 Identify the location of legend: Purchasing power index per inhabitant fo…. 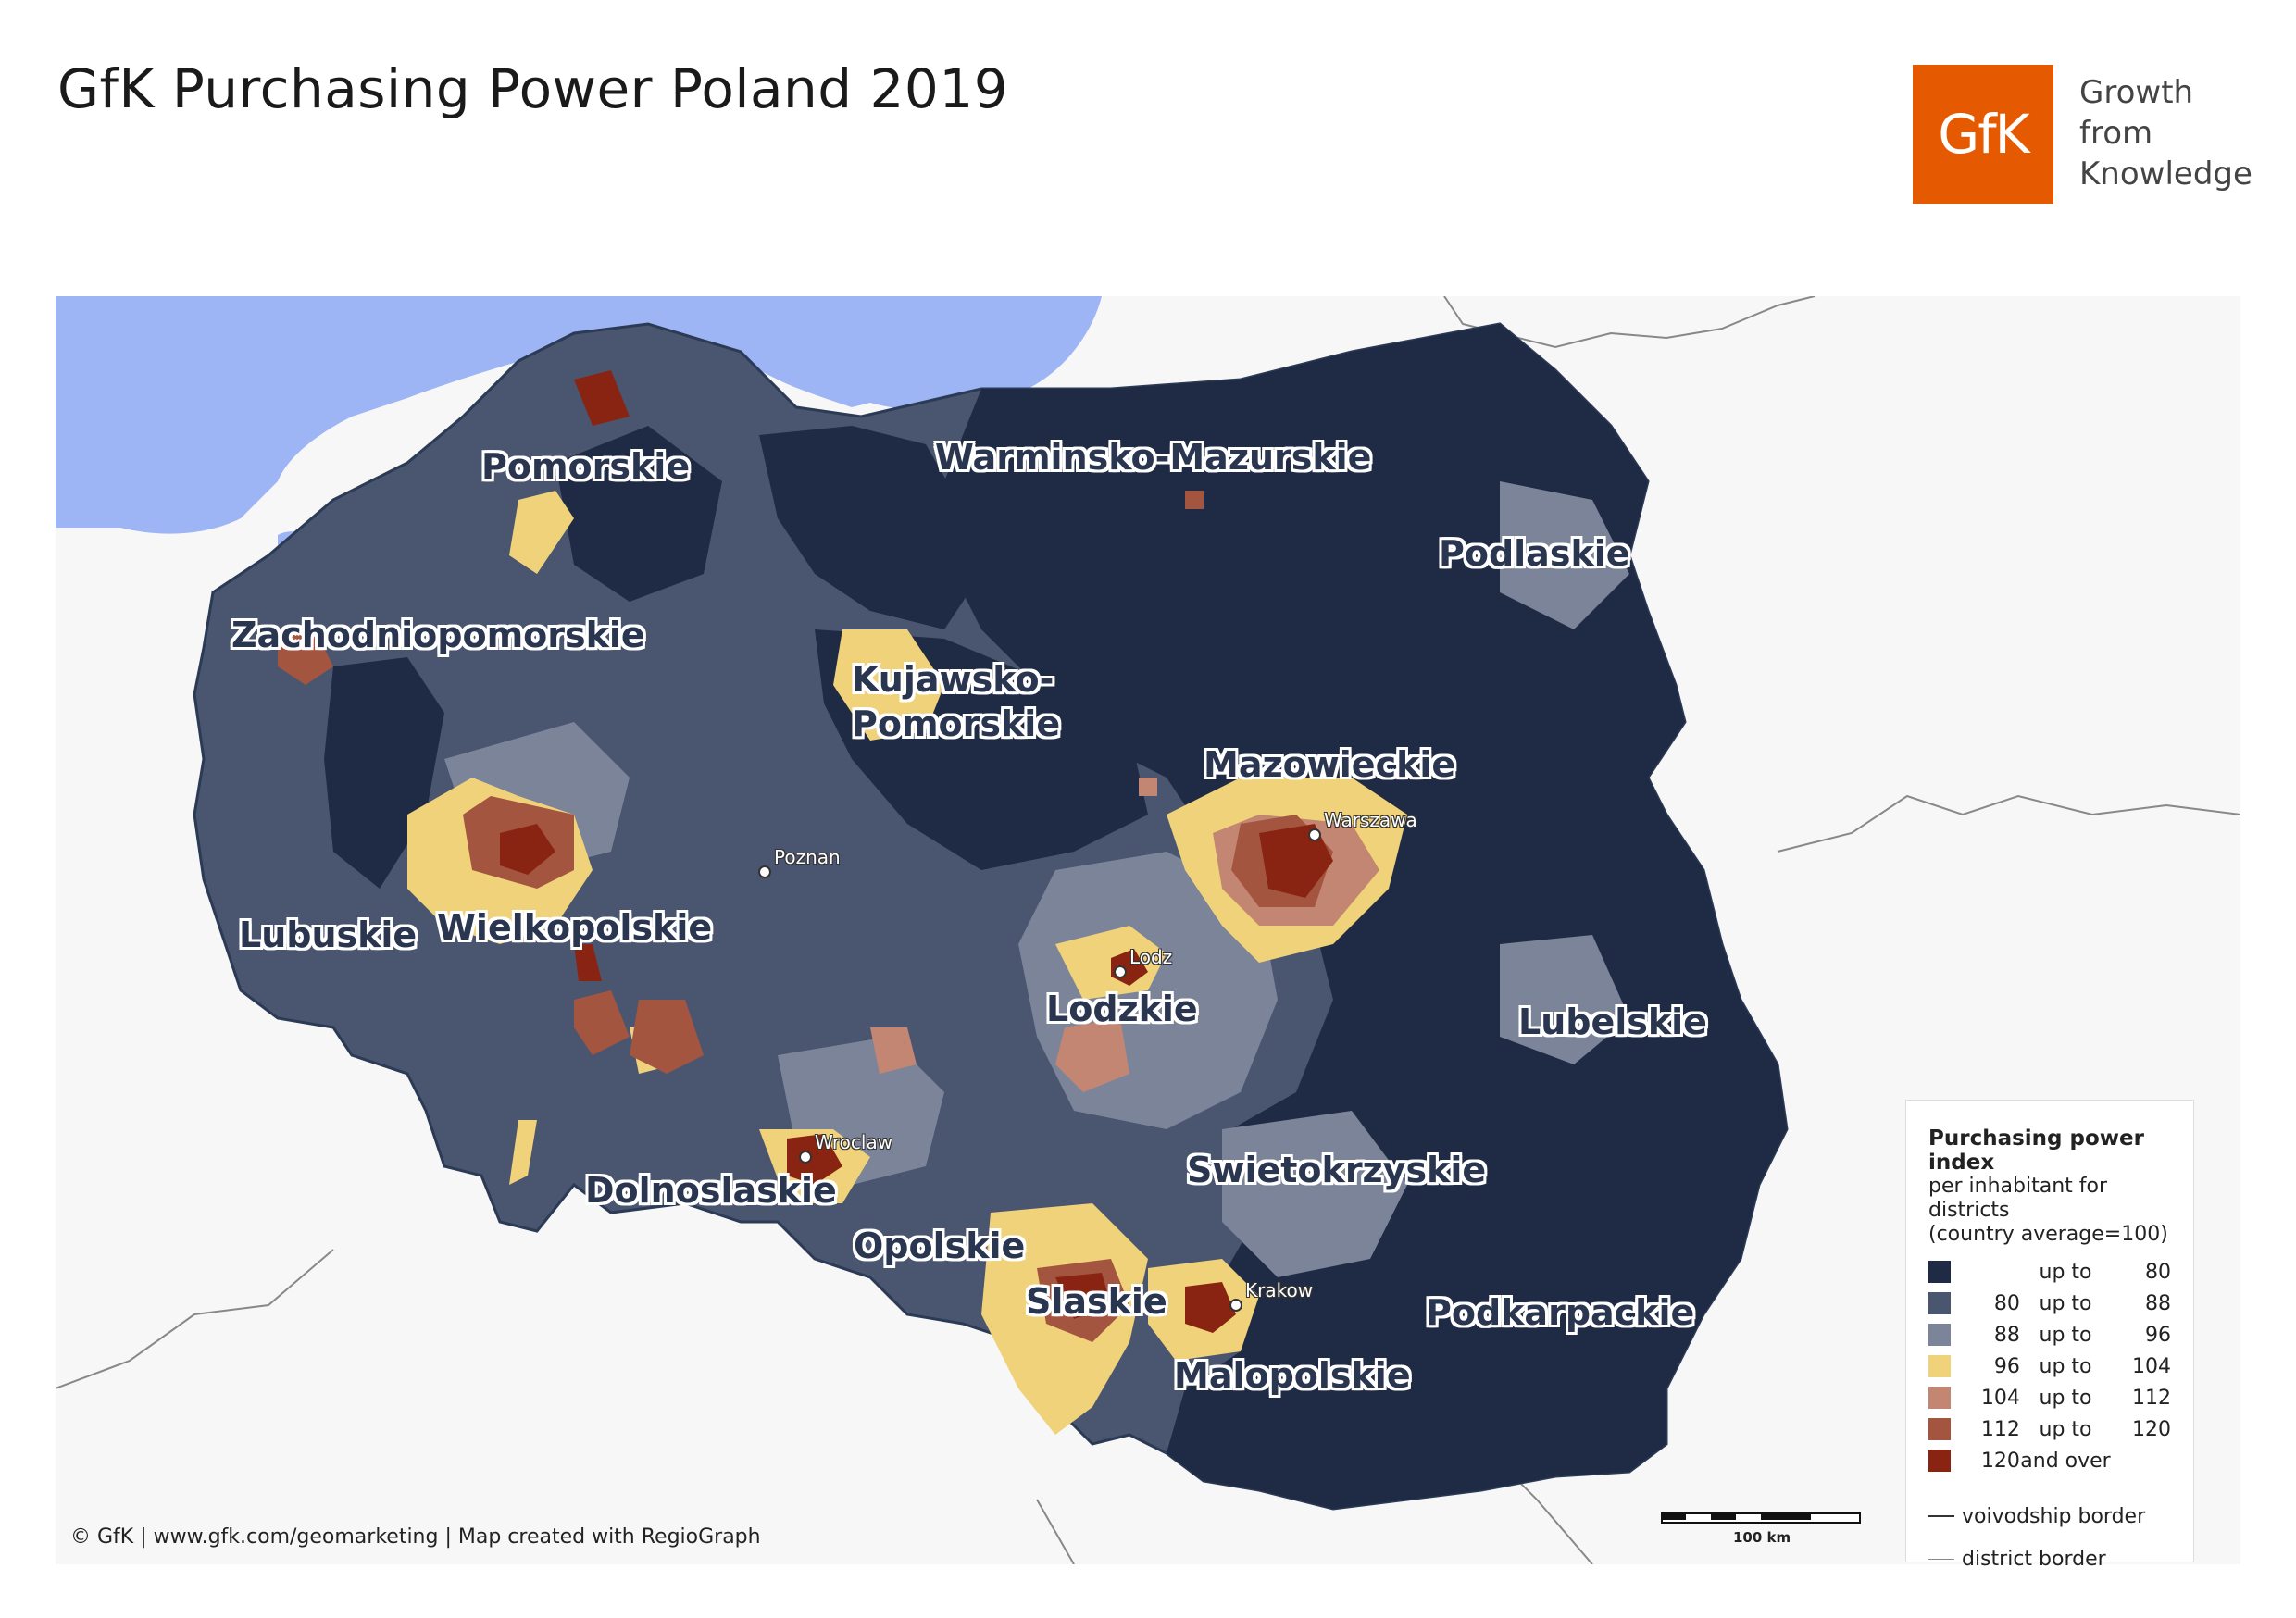
(2049, 1335).